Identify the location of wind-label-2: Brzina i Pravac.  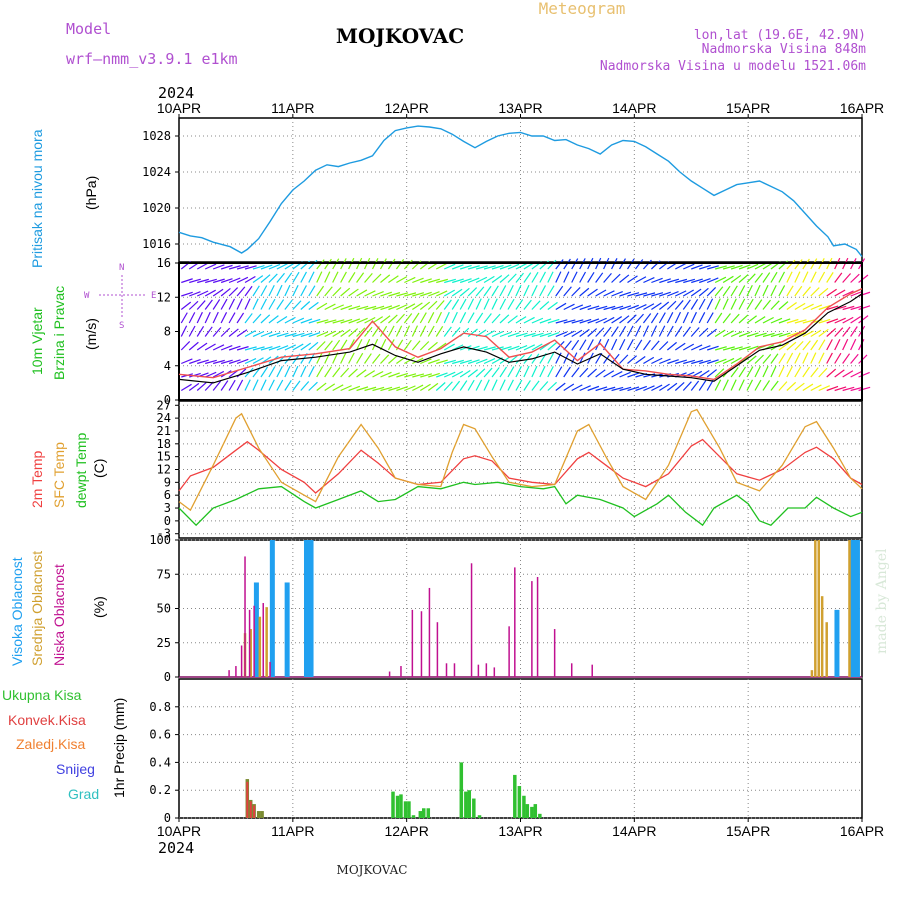
(59, 333).